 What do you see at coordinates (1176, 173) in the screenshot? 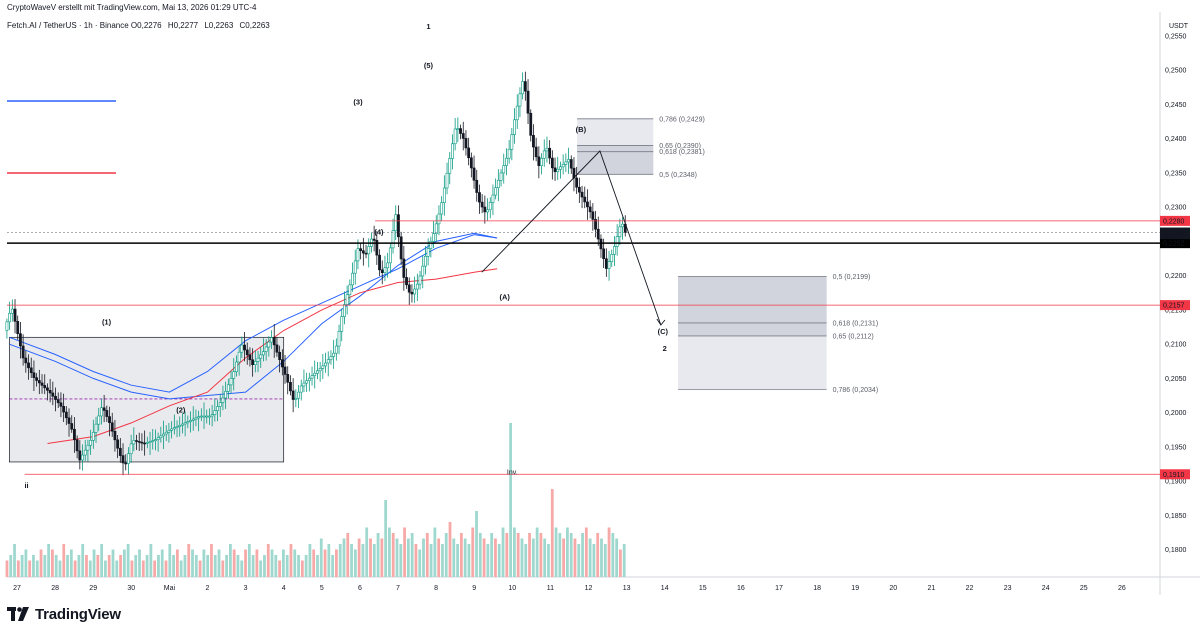
I see `price-tick-label: 0,2350` at bounding box center [1176, 173].